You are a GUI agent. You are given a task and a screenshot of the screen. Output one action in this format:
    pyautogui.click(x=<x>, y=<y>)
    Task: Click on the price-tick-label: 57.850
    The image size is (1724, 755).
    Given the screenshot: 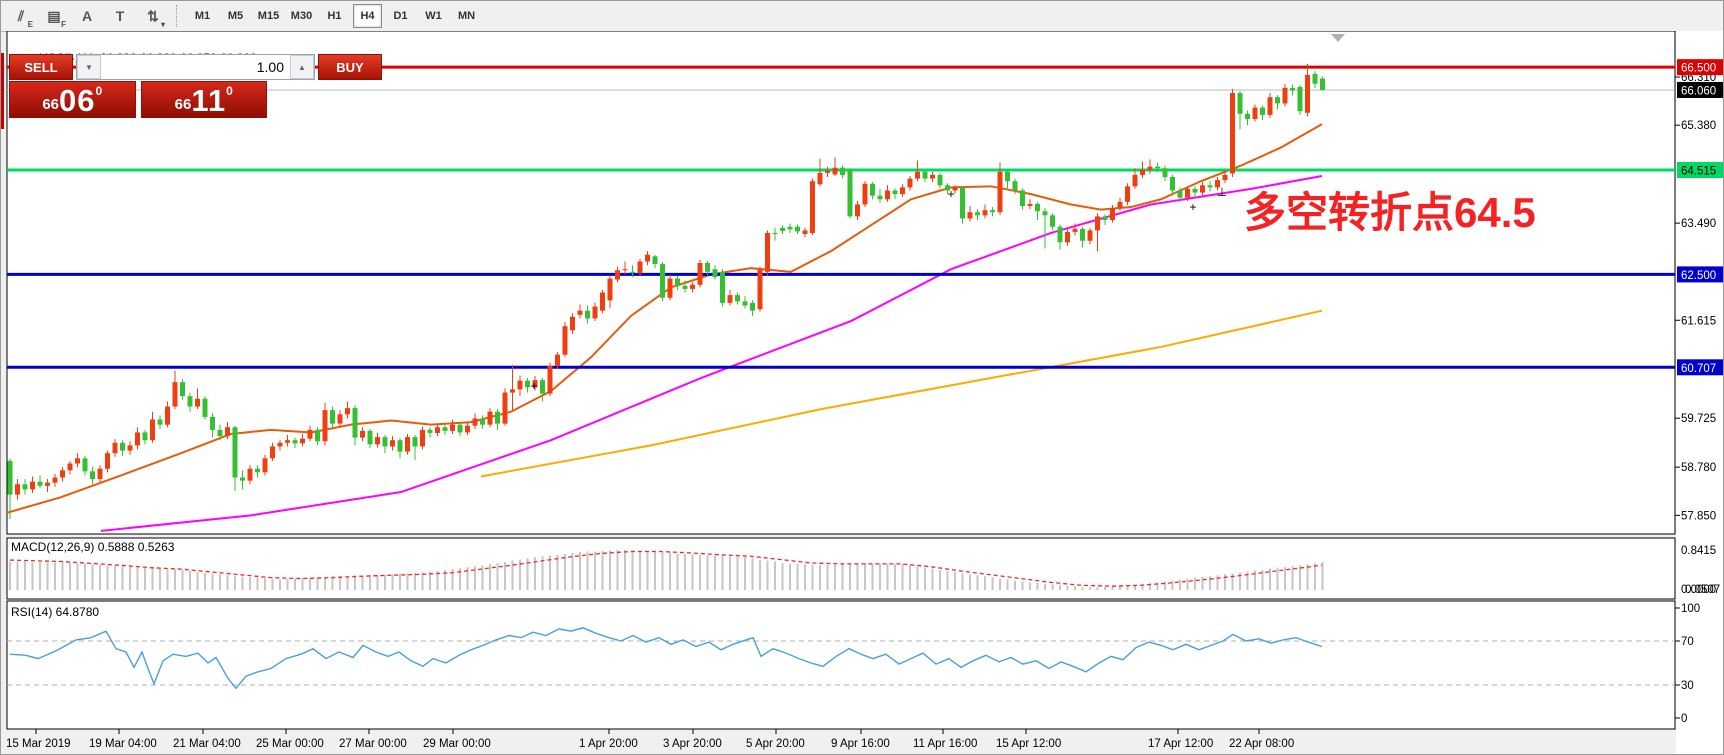 What is the action you would take?
    pyautogui.click(x=1698, y=516)
    